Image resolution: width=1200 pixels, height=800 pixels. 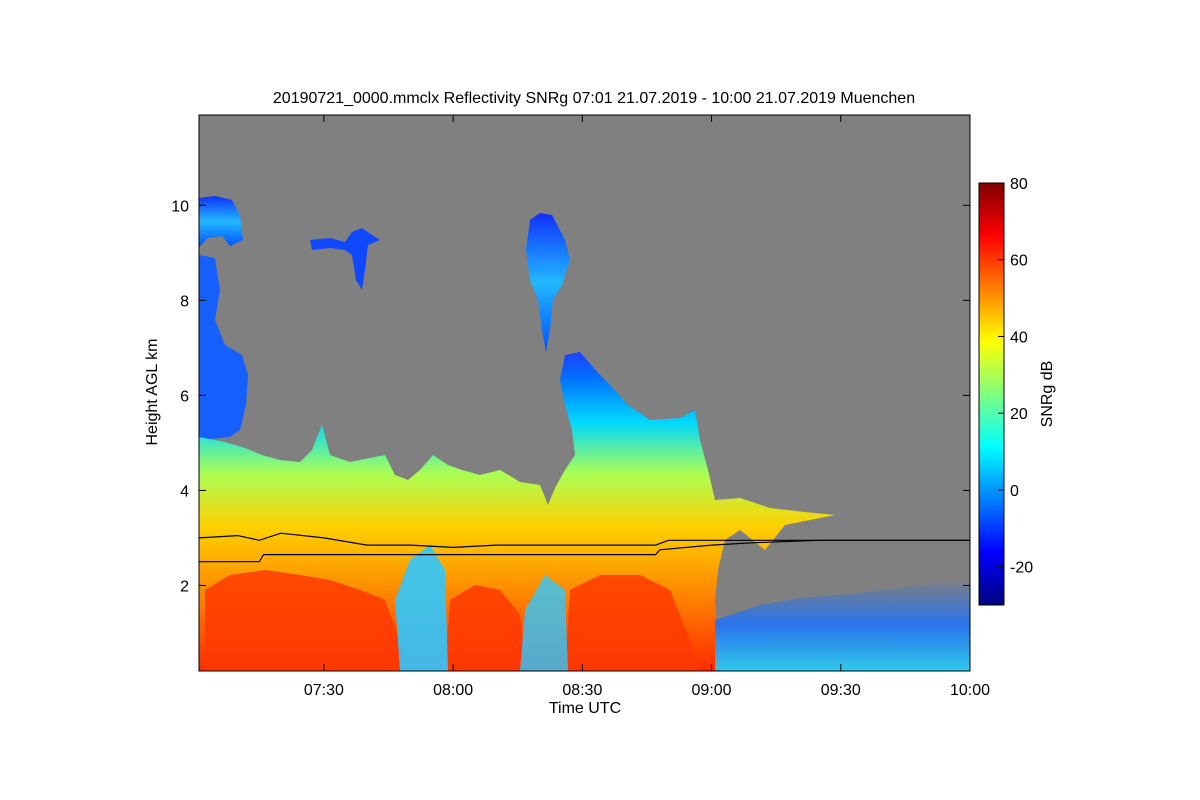 What do you see at coordinates (548, 282) in the screenshot?
I see `echo-cirrus-plume` at bounding box center [548, 282].